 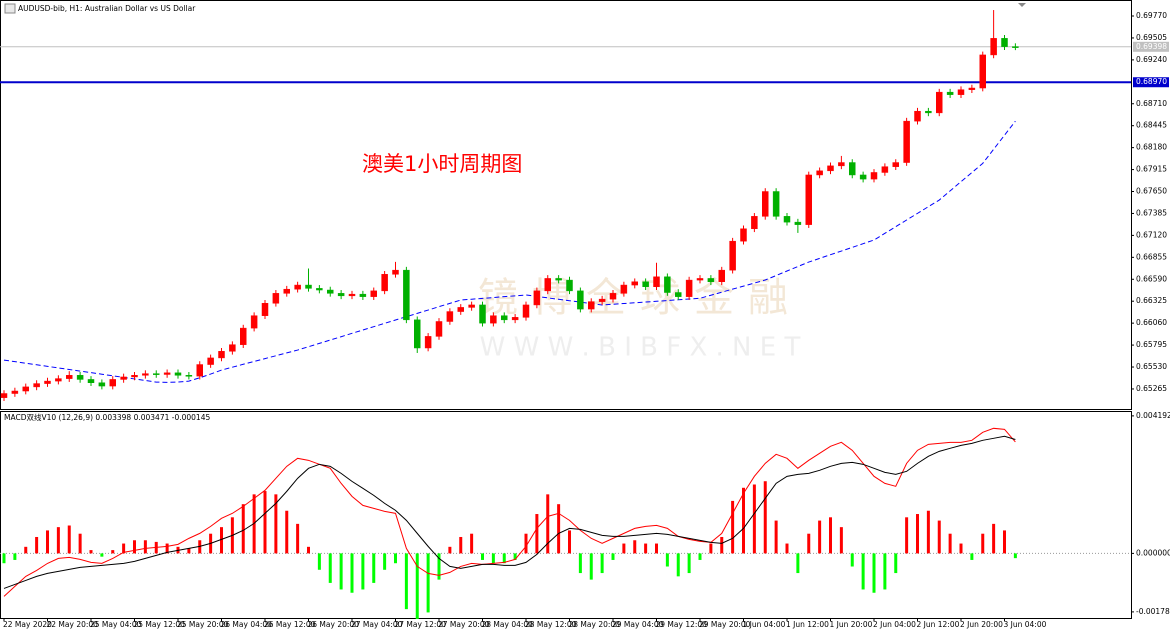 I want to click on y-tick-label: 0.66855, so click(x=1151, y=256).